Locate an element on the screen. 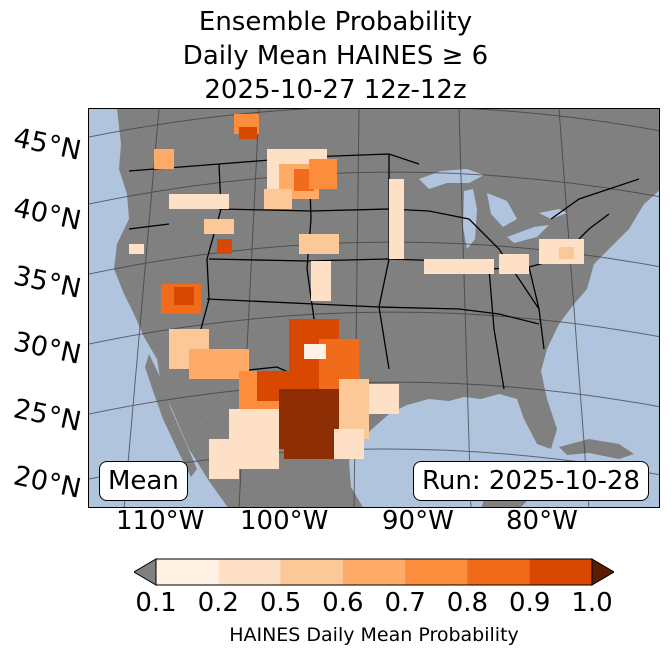 The height and width of the screenshot is (658, 671). land-baja is located at coordinates (171, 415).